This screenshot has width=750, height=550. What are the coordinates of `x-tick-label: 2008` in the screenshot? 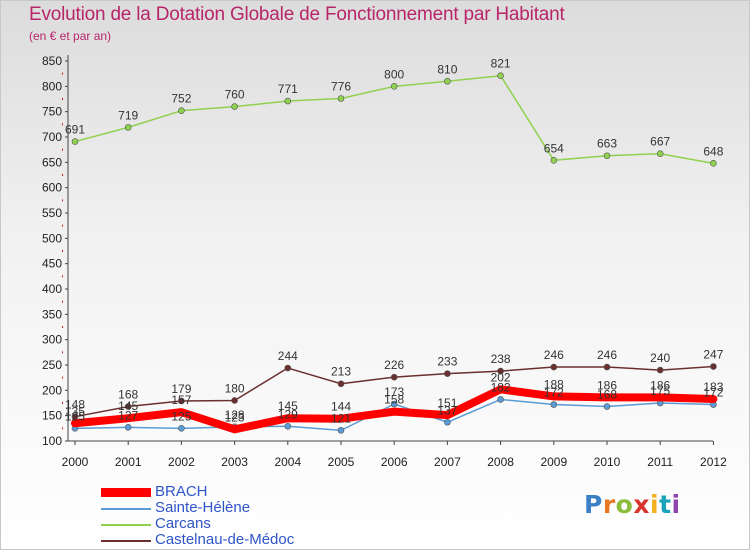 It's located at (500, 462).